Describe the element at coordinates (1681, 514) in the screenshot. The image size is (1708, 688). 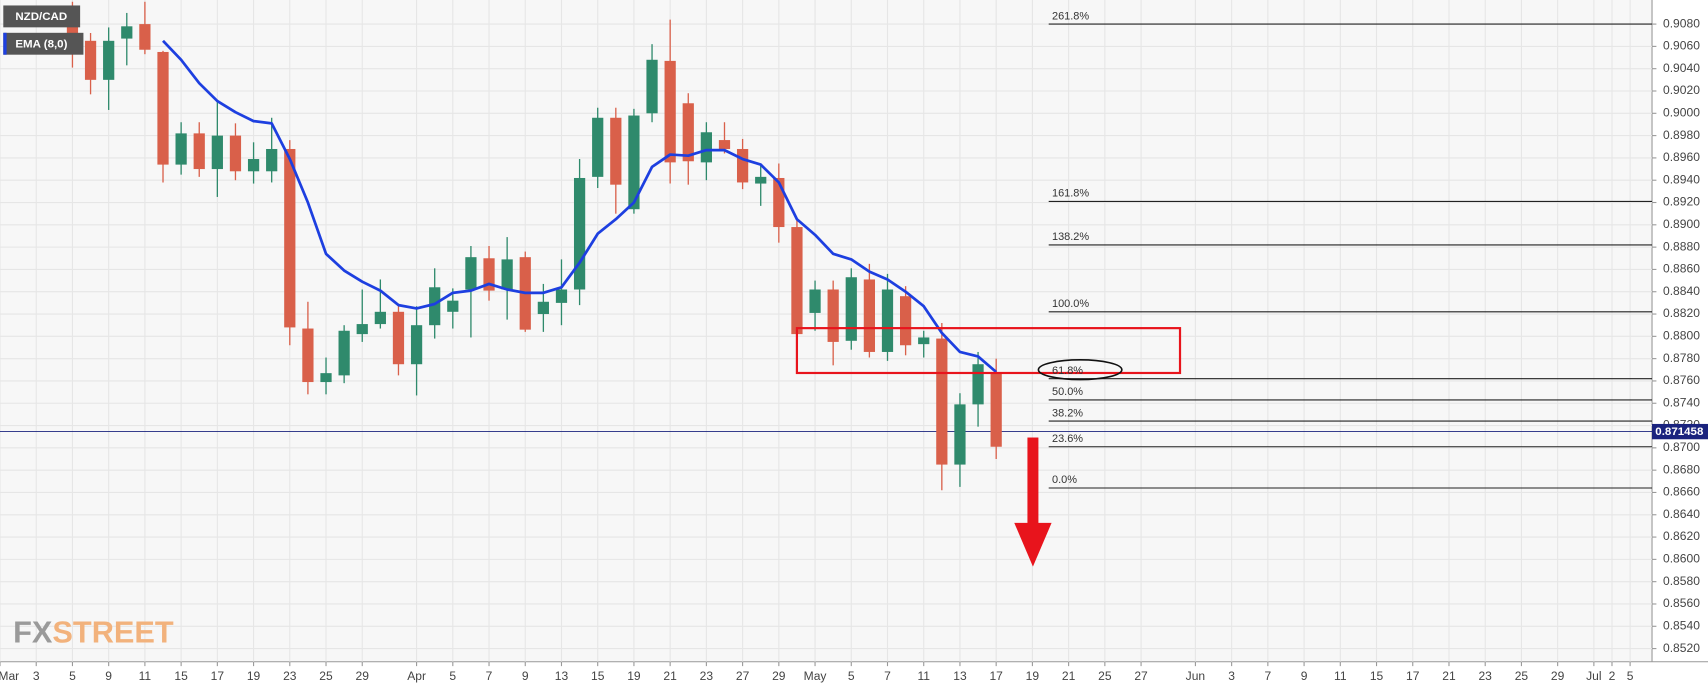
I see `y-tick-label: 0.8640` at that location.